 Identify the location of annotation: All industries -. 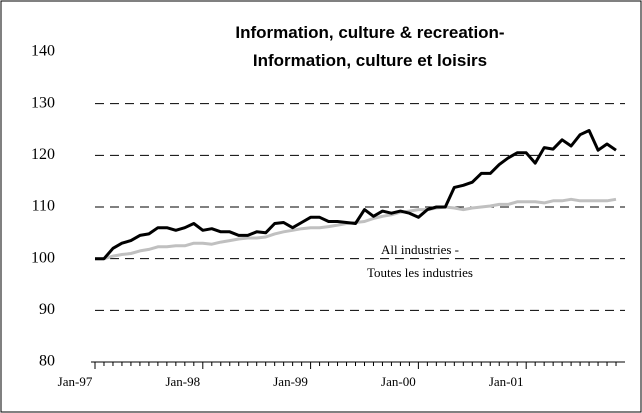
(420, 249).